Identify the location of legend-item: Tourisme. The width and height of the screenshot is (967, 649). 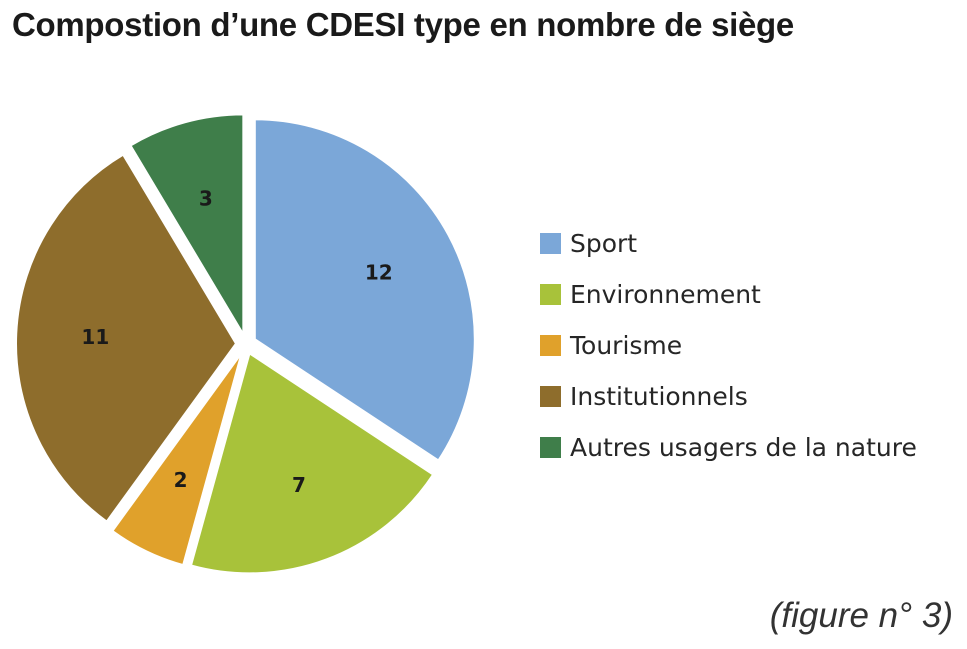
(728, 345).